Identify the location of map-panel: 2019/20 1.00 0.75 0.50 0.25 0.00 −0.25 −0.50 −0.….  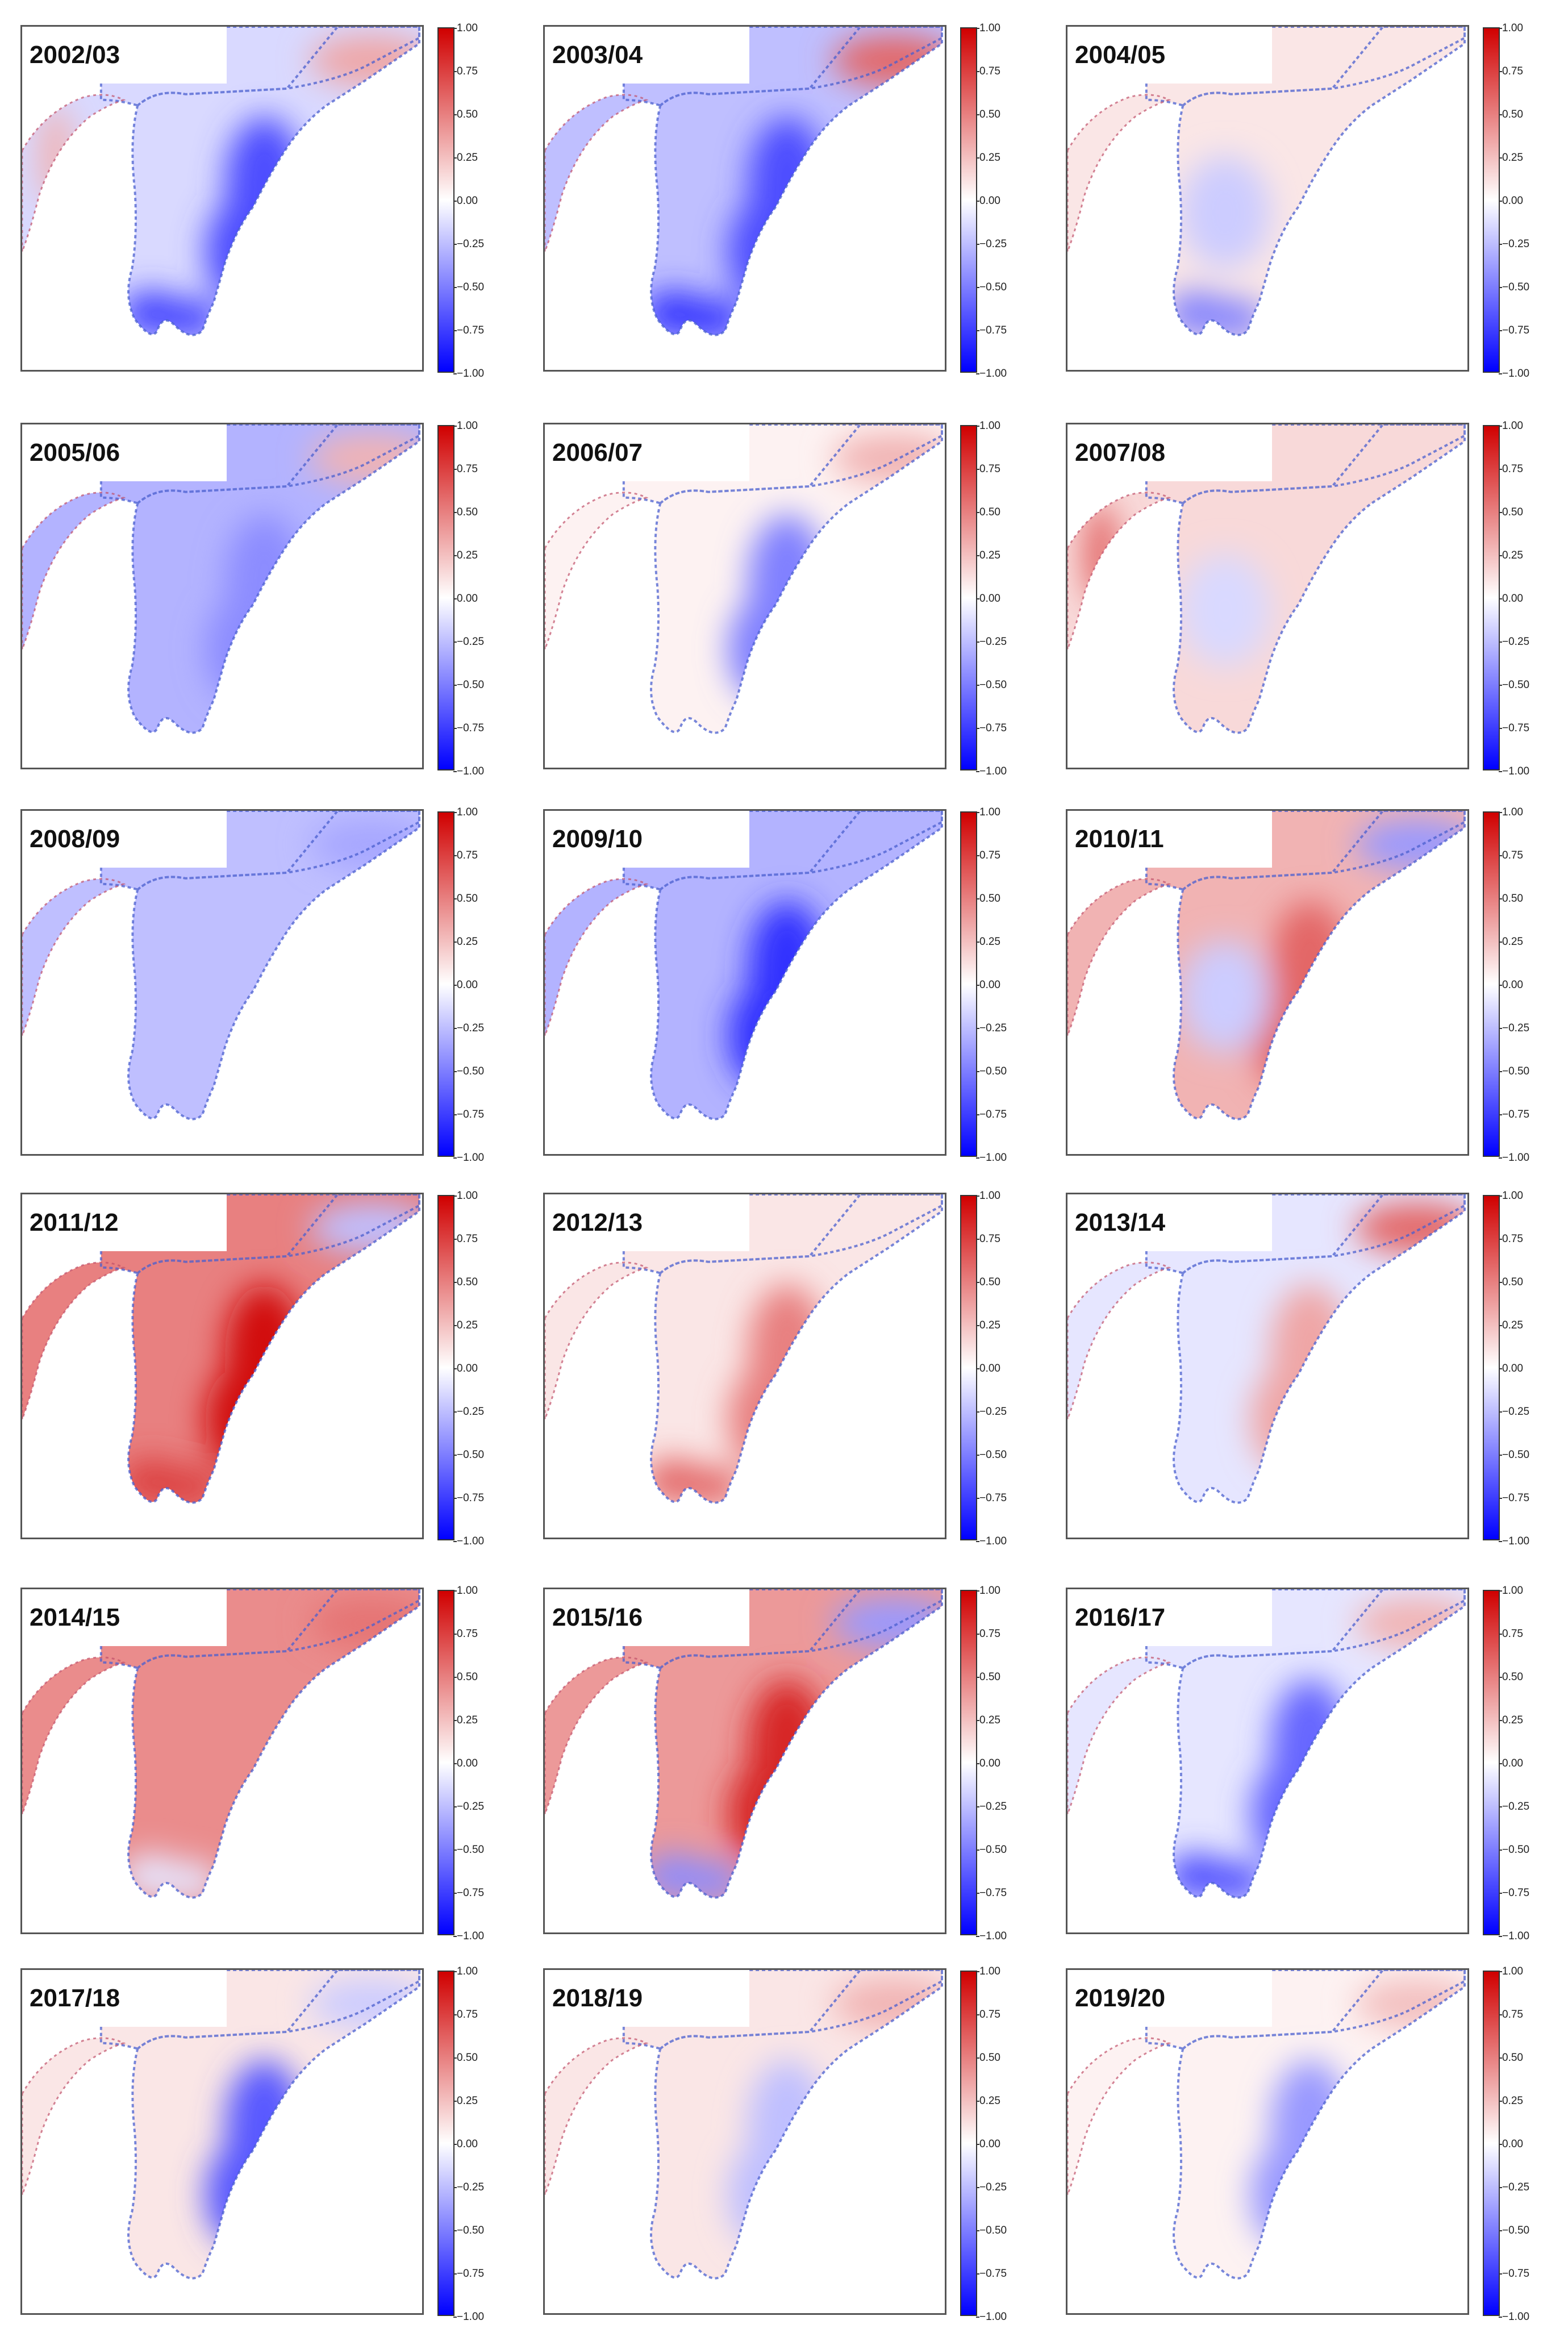
(1295, 2132).